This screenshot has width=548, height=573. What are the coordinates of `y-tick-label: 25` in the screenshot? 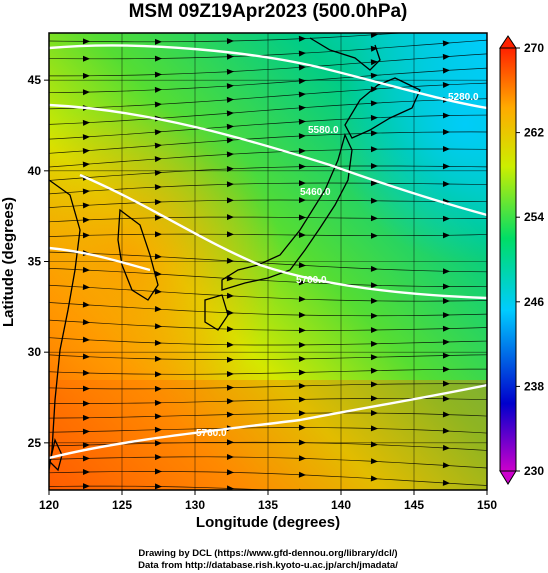 It's located at (35, 443).